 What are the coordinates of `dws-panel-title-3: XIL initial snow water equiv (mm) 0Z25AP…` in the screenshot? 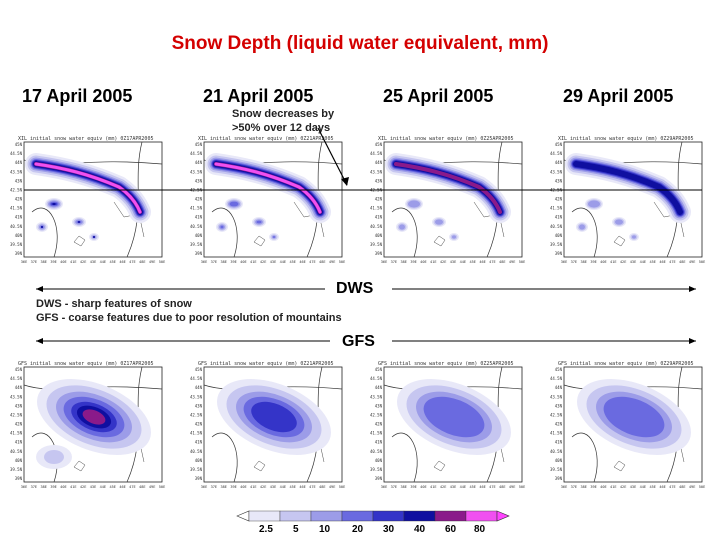 It's located at (446, 139).